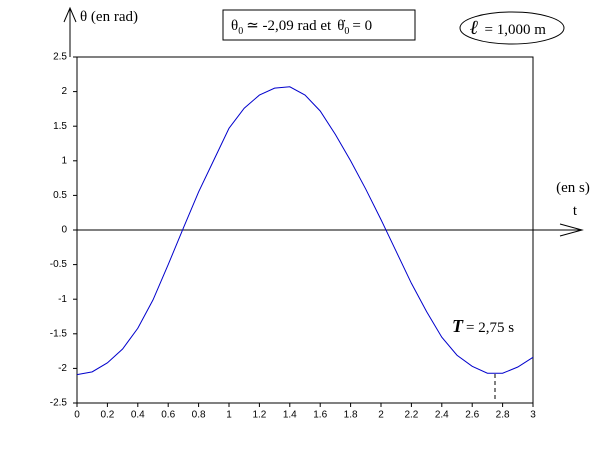  I want to click on x-tick-label: 2.2, so click(411, 415).